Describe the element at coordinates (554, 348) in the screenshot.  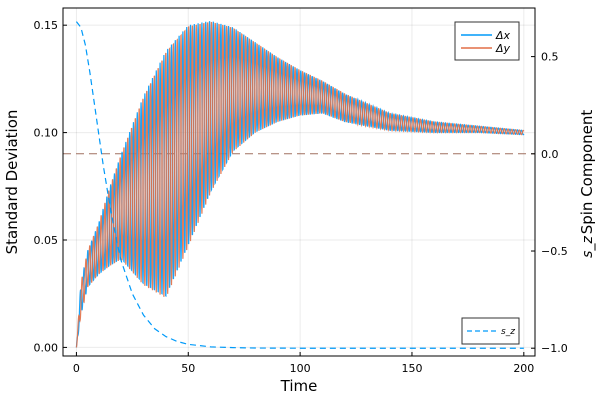
I see `y2-tick-label: −1.0` at that location.